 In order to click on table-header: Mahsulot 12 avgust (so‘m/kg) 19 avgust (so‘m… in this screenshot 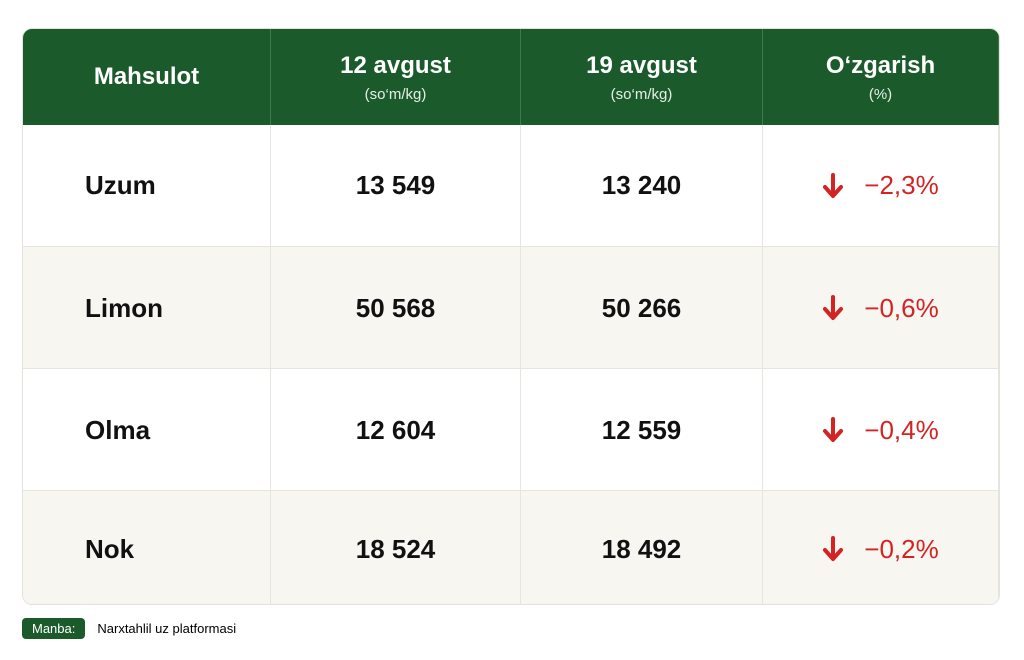, I will do `click(511, 77)`.